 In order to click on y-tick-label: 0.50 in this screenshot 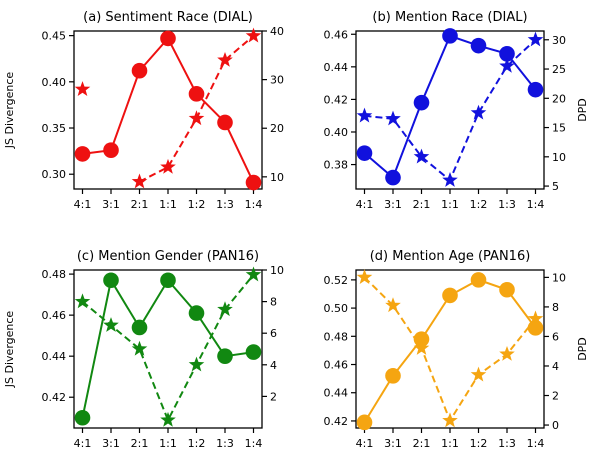, I will do `click(336, 308)`.